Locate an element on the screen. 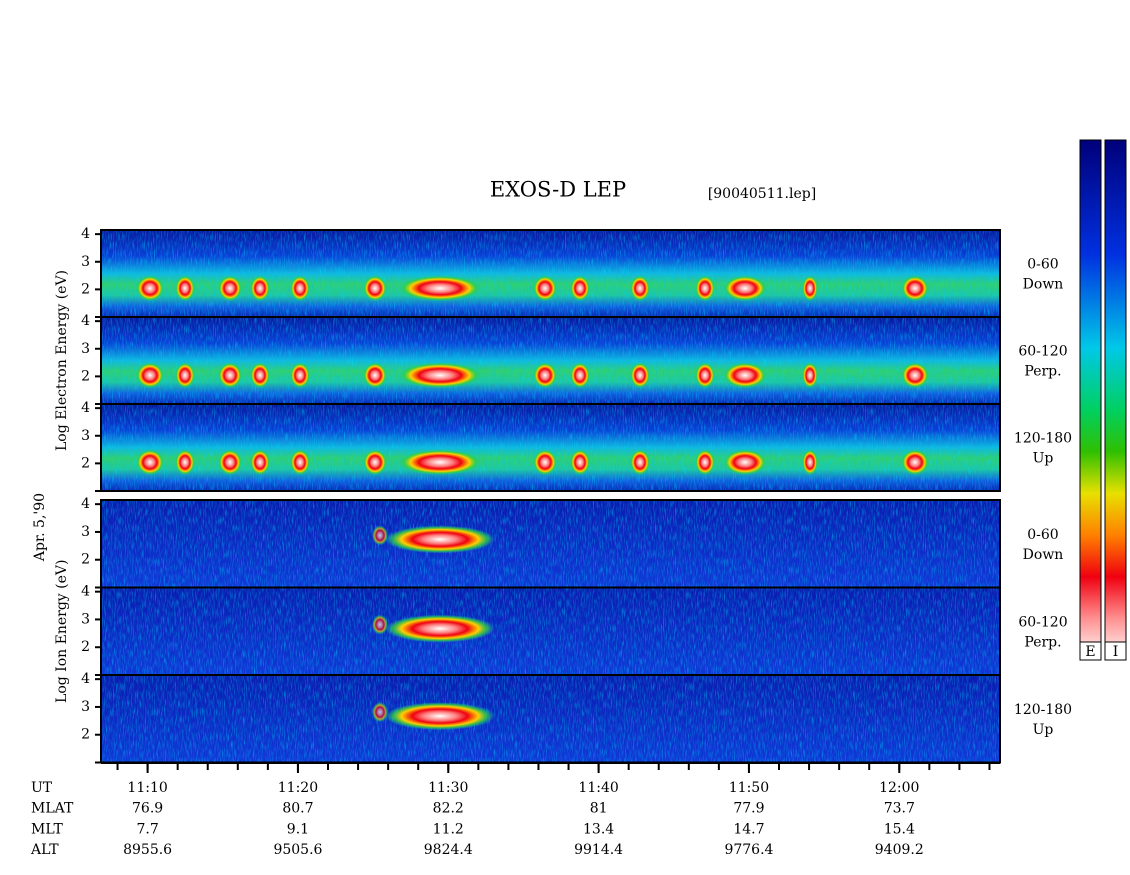 The width and height of the screenshot is (1130, 875). row-value: 9.1 is located at coordinates (298, 829).